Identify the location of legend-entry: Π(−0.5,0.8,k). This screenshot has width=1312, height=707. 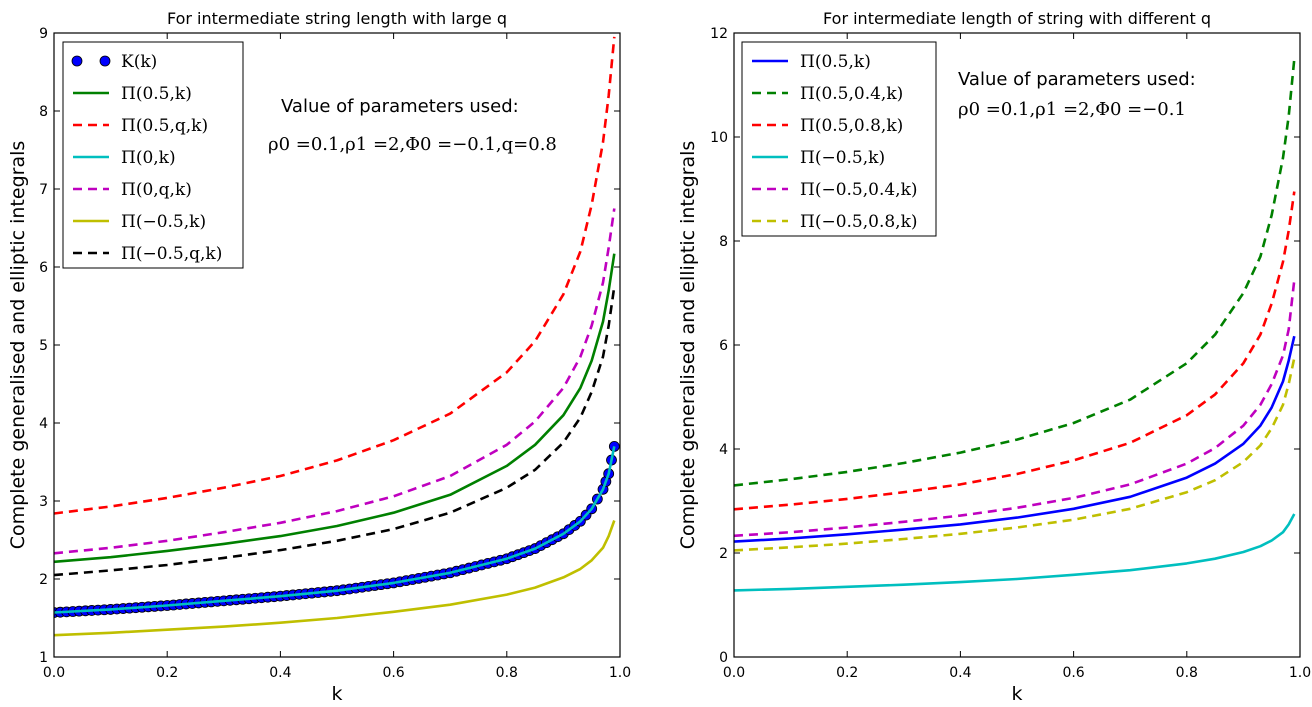
(835, 222).